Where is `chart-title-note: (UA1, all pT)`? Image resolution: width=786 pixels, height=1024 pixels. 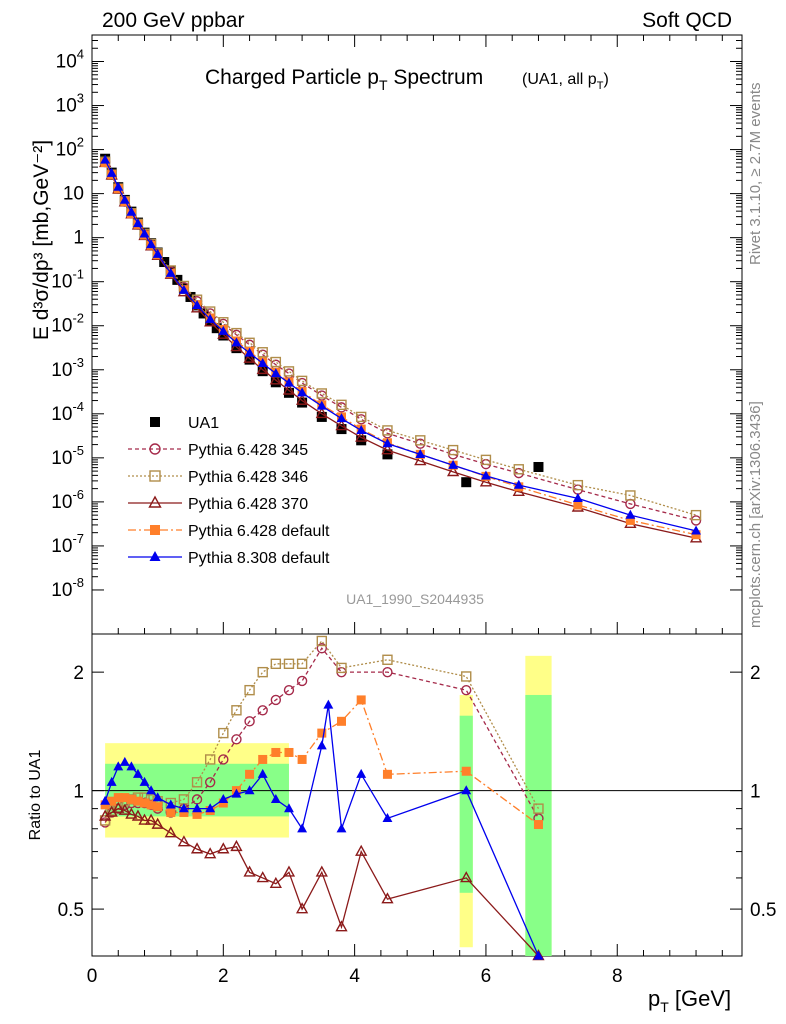 chart-title-note: (UA1, all pT) is located at coordinates (565, 81).